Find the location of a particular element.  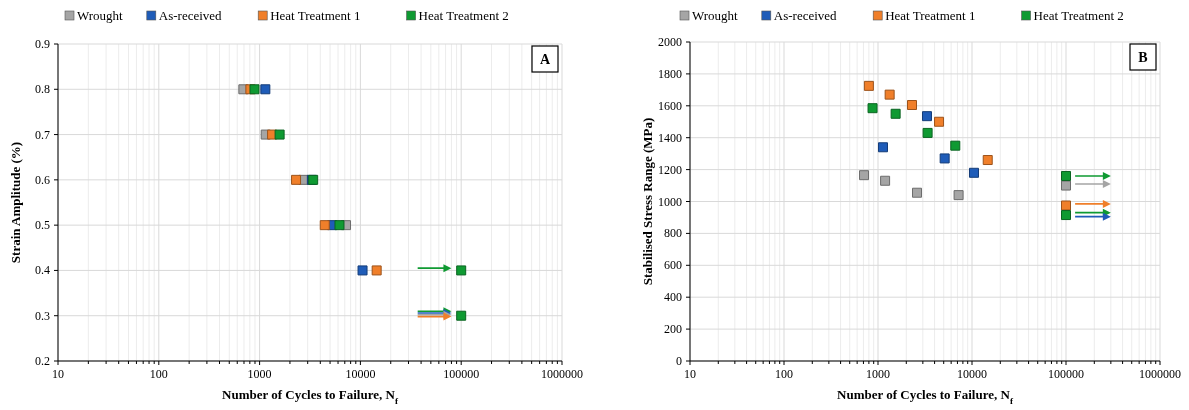

y-tick-label: 0.8 is located at coordinates (42, 89).